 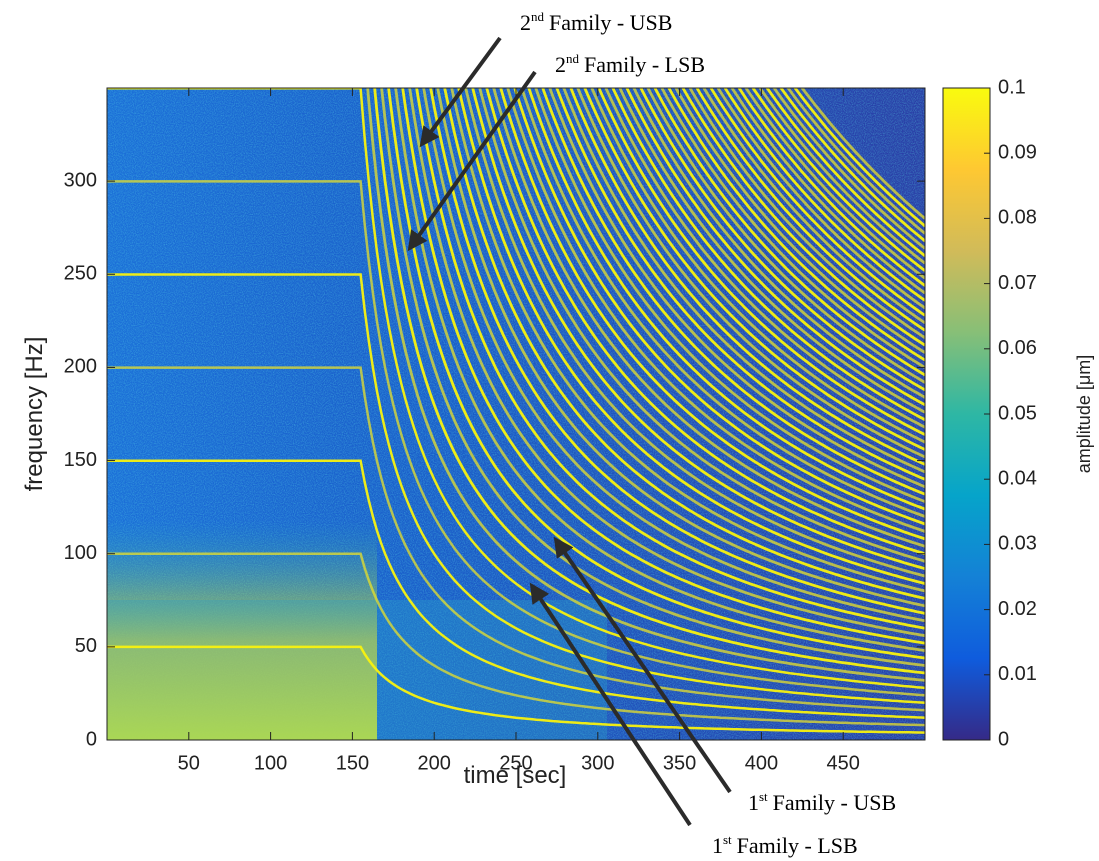 What do you see at coordinates (515, 763) in the screenshot?
I see `x-tick-label: 250` at bounding box center [515, 763].